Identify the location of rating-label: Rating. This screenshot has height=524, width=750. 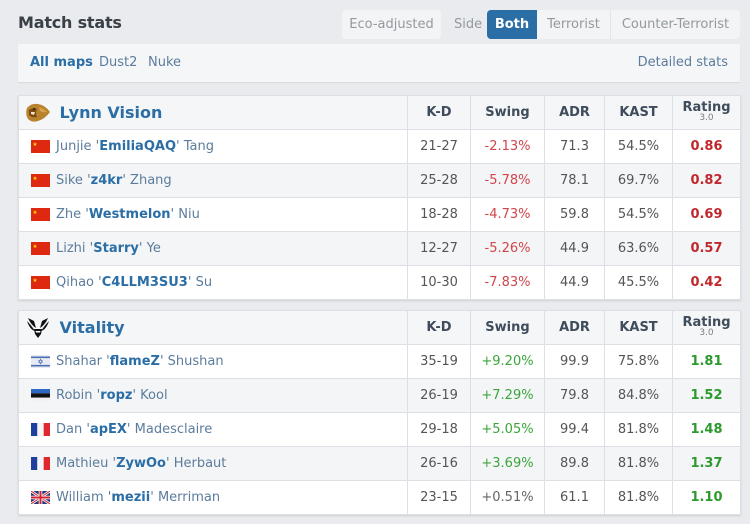
(706, 322).